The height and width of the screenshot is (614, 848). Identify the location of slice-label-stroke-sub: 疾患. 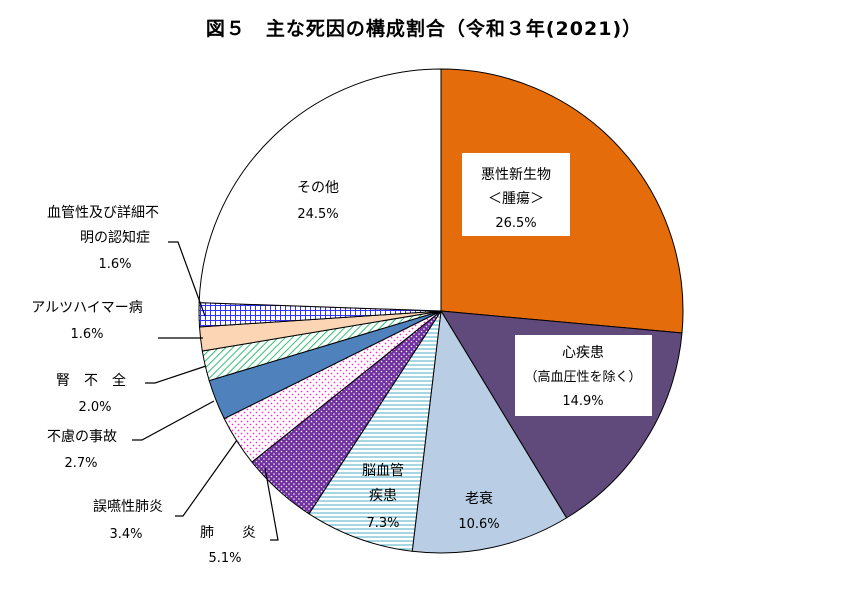
(383, 496).